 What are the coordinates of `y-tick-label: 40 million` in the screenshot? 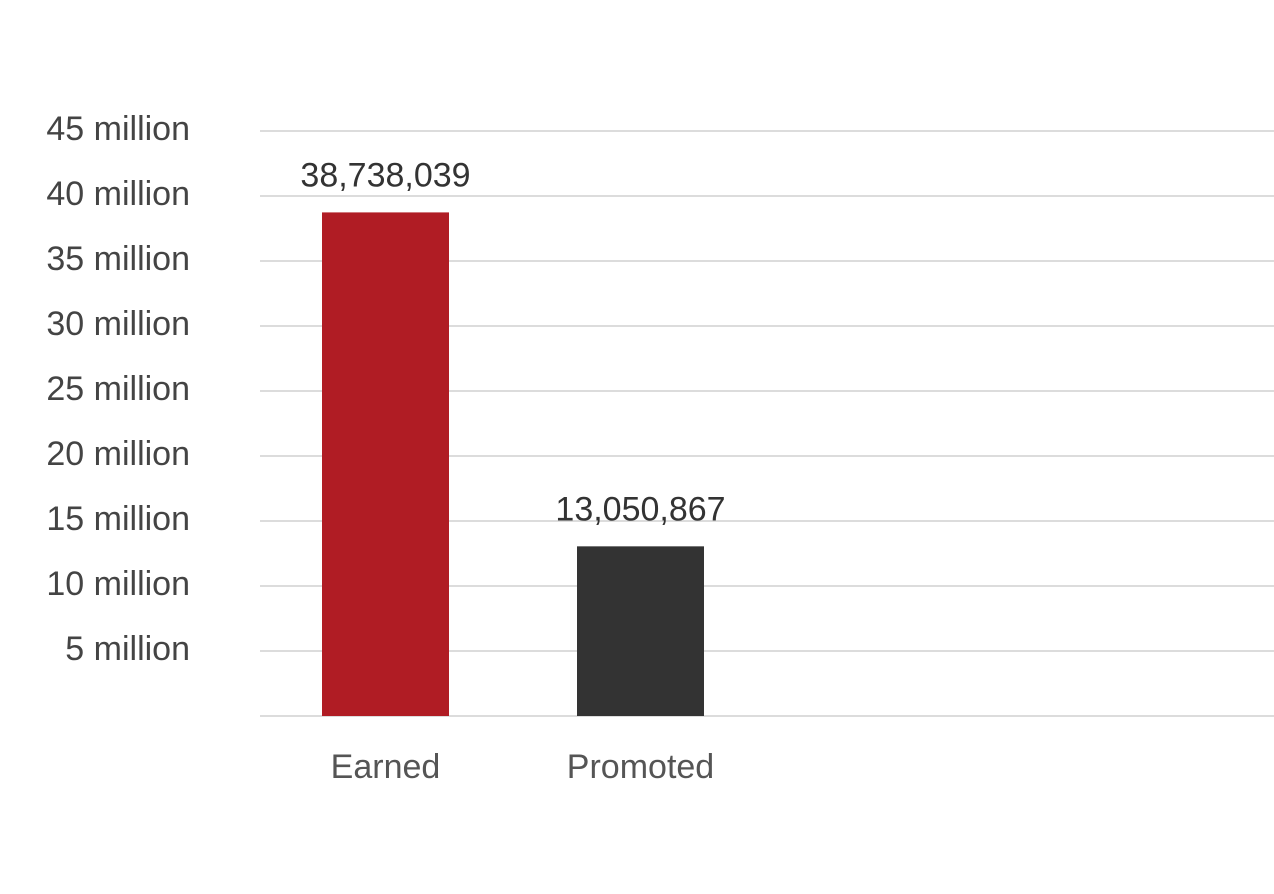 It's located at (118, 194).